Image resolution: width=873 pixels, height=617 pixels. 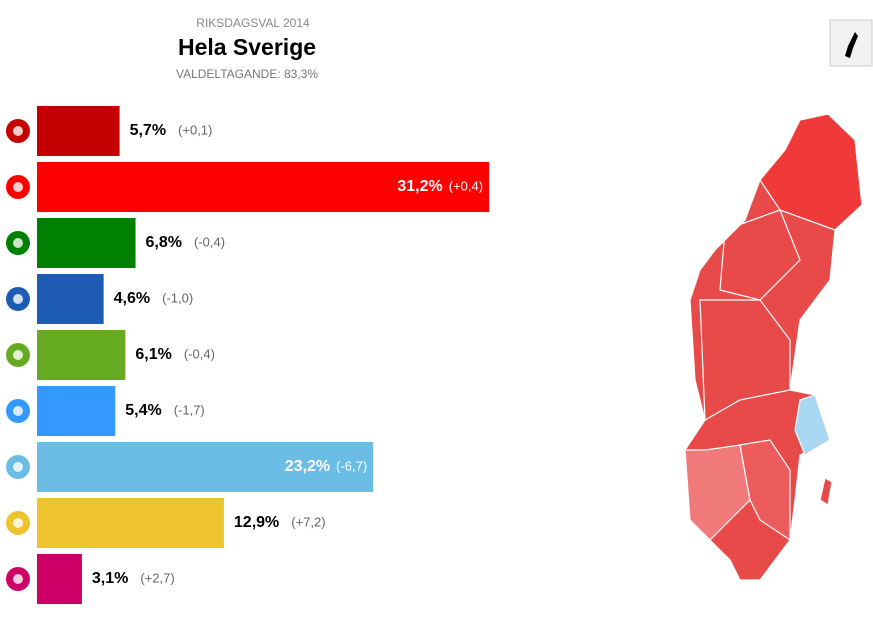 I want to click on change-label: (+0,1), so click(x=195, y=129).